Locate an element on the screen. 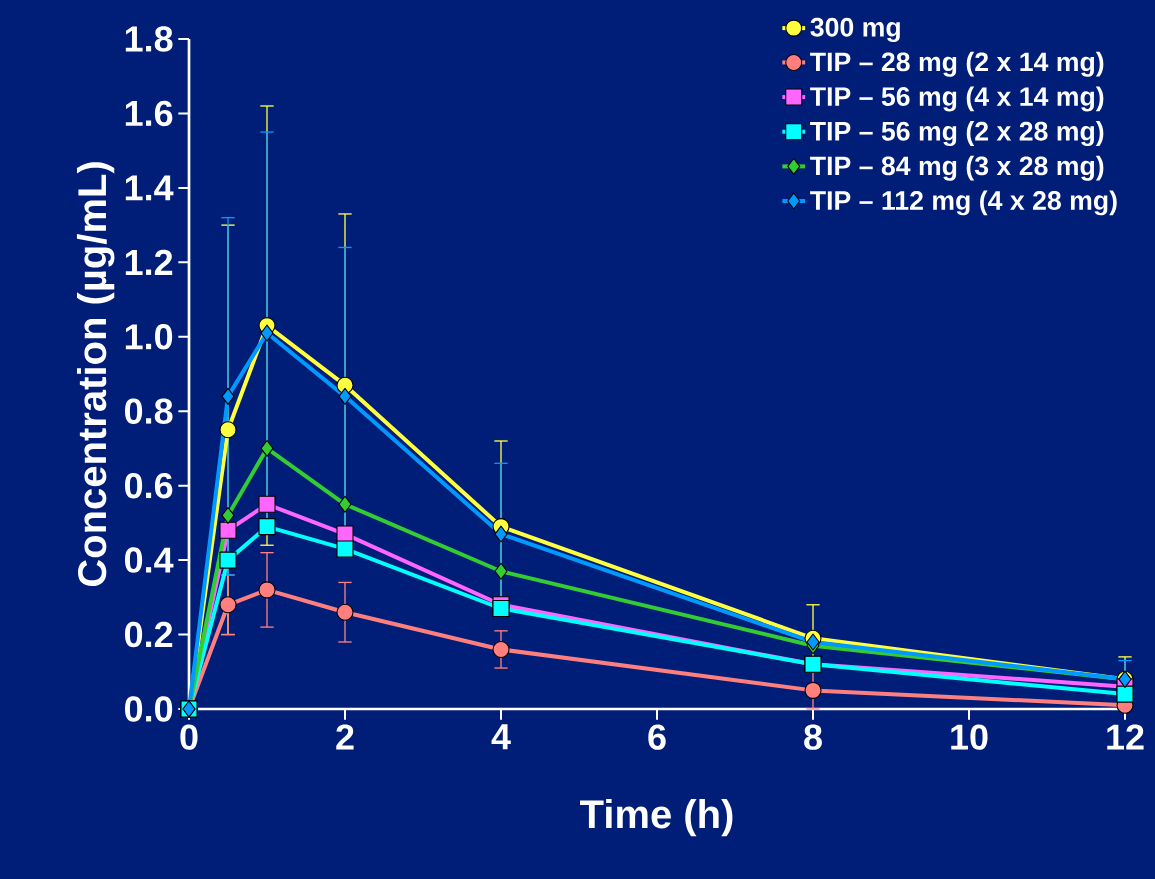 This screenshot has height=879, width=1155. y-tick-label: 1.0 is located at coordinates (149, 337).